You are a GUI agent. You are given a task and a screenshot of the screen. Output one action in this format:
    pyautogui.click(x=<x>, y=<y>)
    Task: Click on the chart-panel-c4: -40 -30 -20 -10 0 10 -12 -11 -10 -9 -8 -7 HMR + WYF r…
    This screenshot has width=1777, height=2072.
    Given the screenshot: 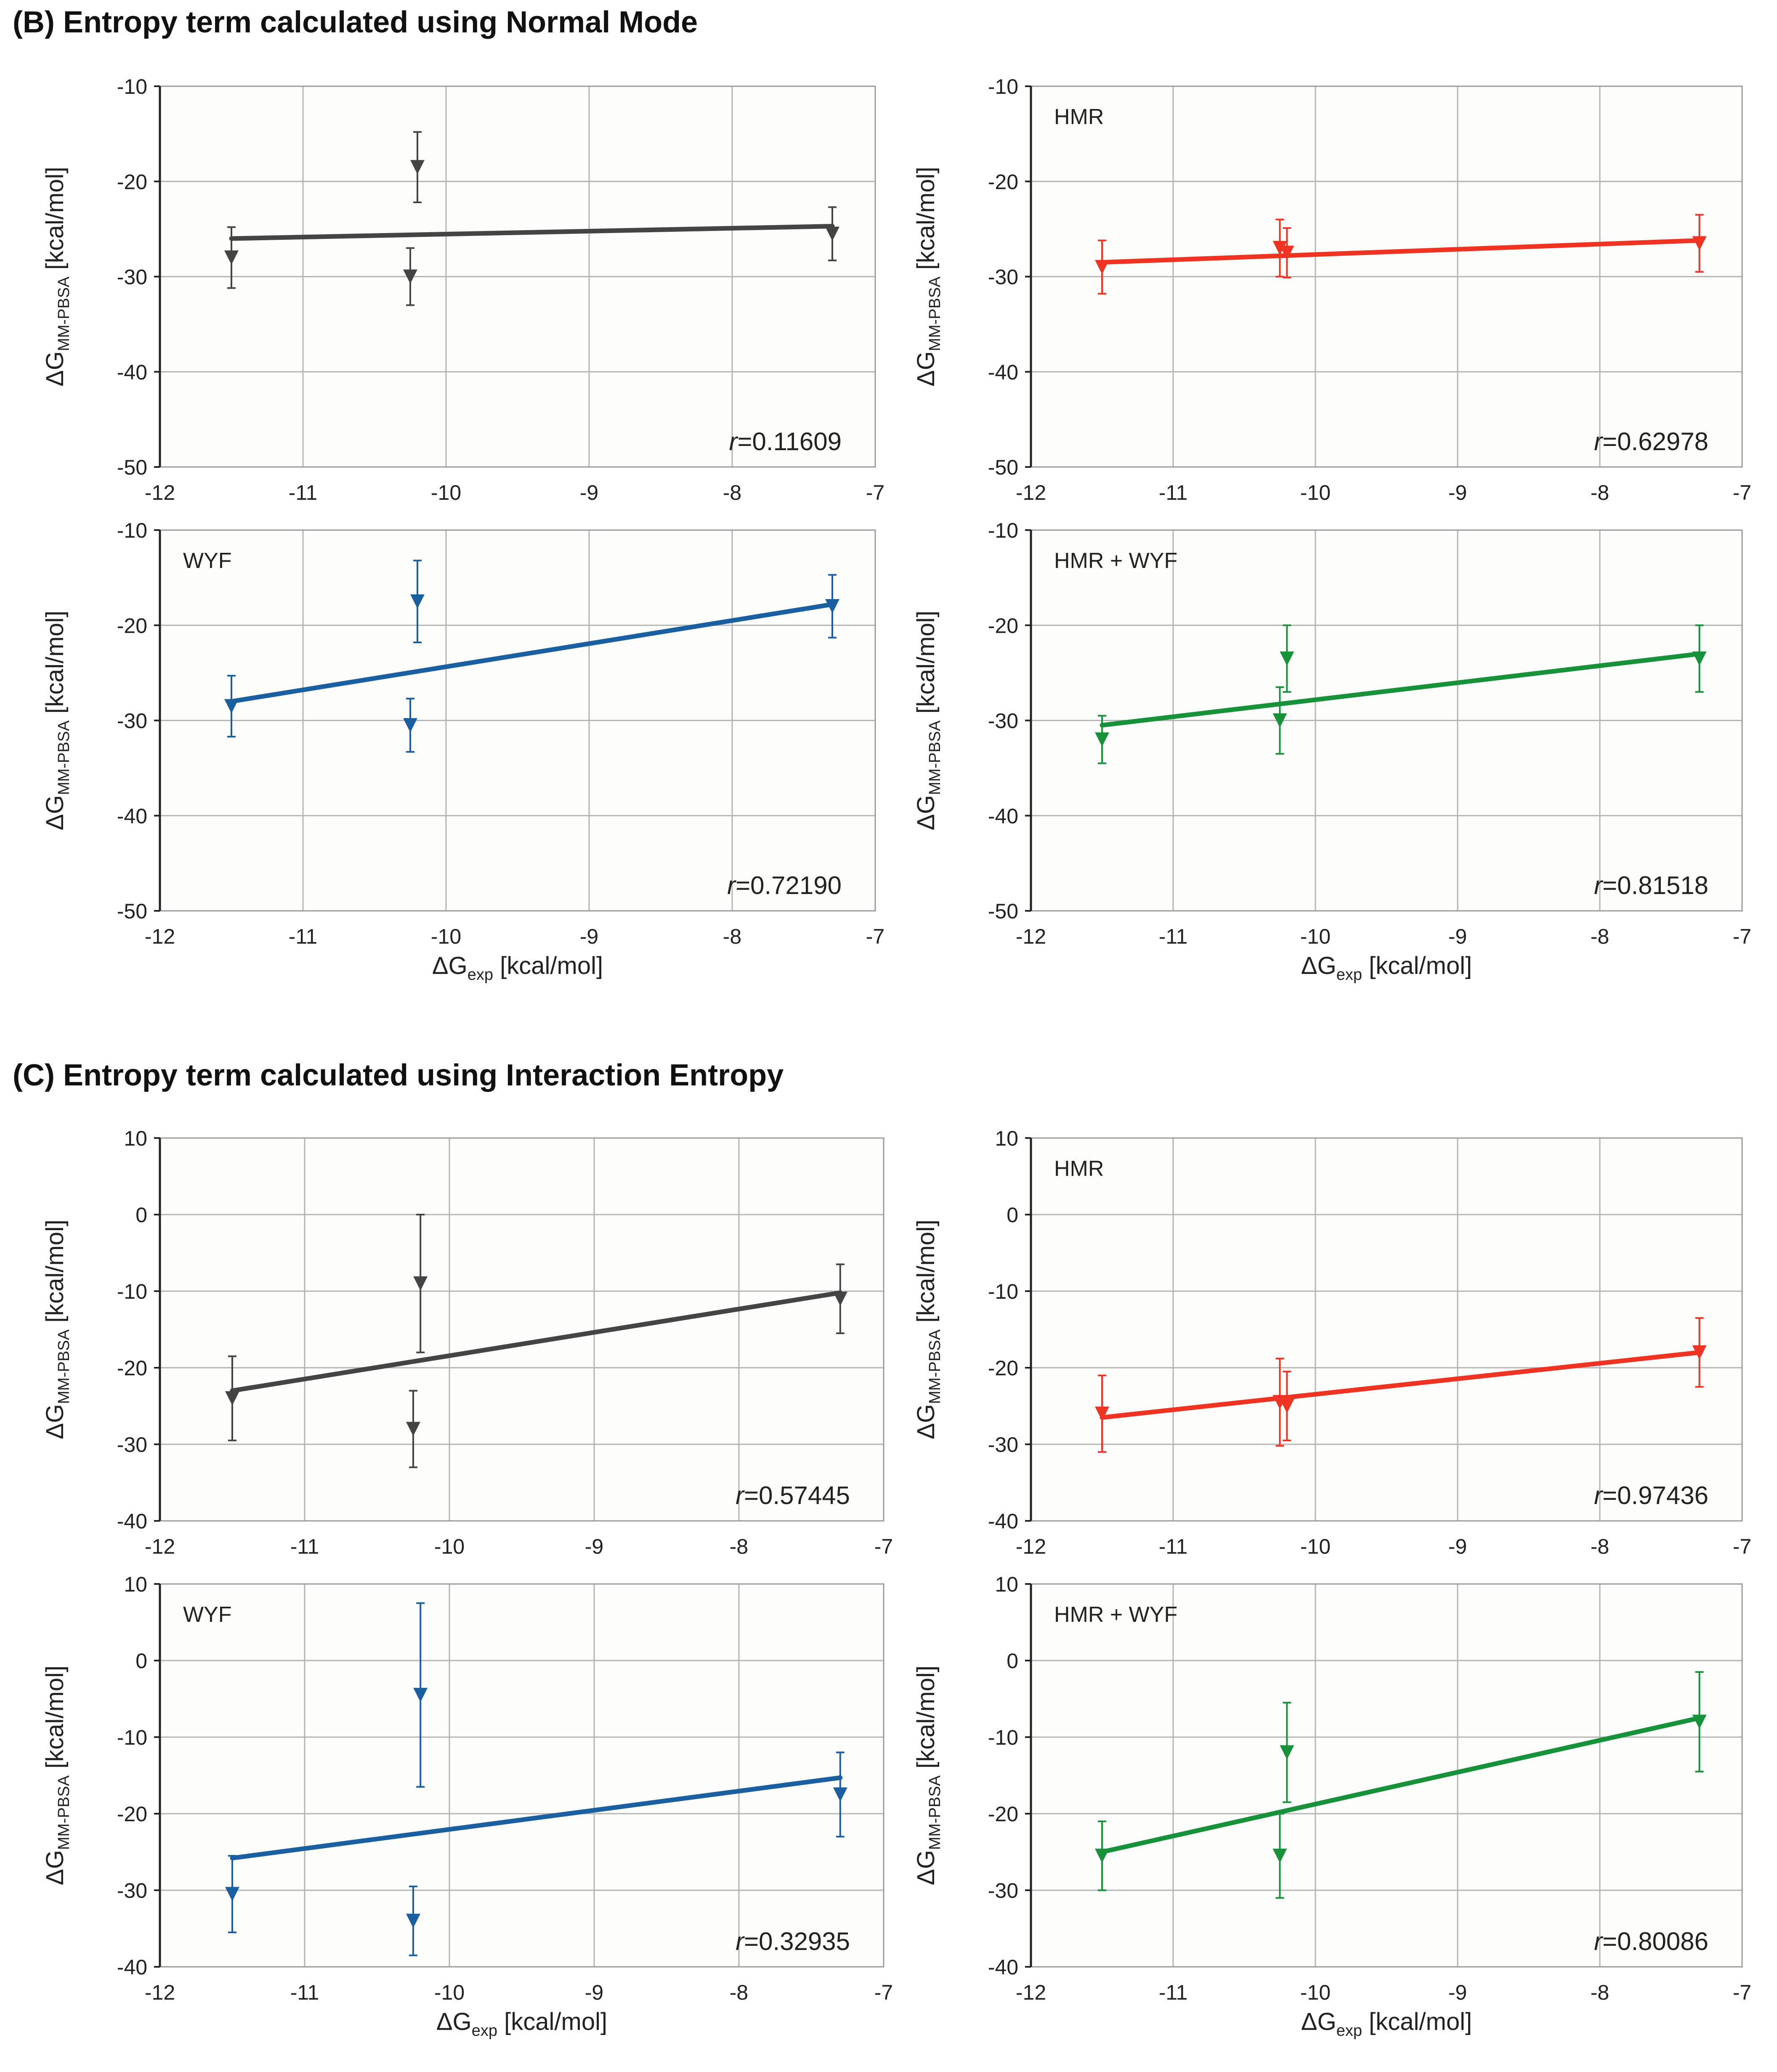 What is the action you would take?
    pyautogui.click(x=1331, y=1807)
    